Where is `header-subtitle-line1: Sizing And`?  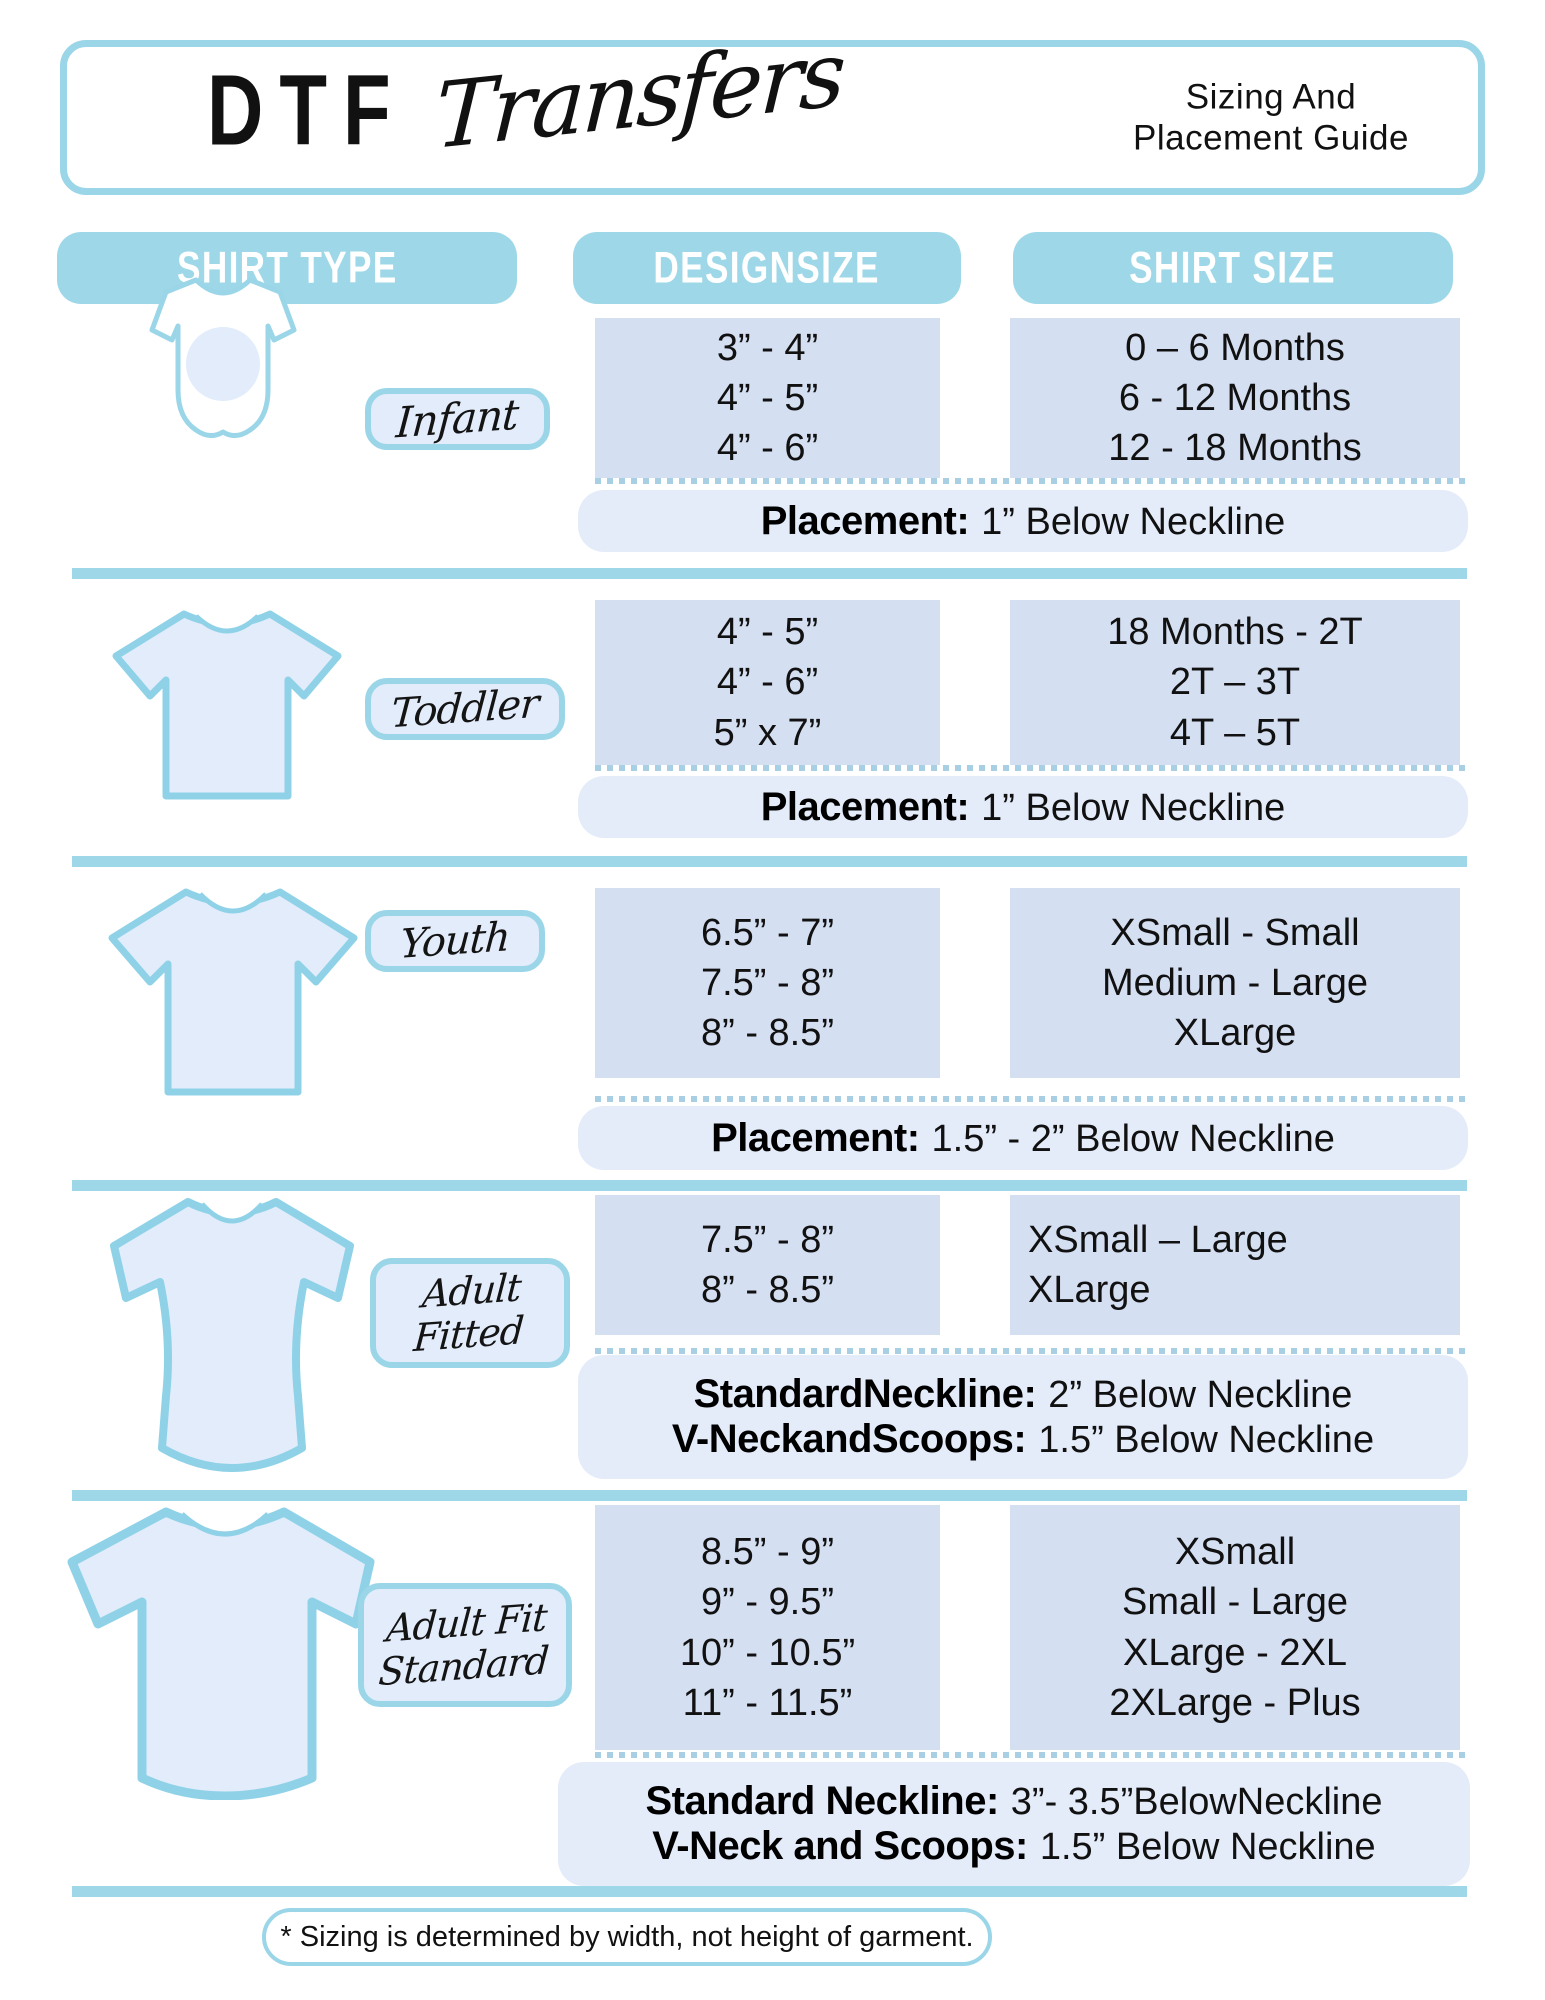
header-subtitle-line1: Sizing And is located at coordinates (1271, 97).